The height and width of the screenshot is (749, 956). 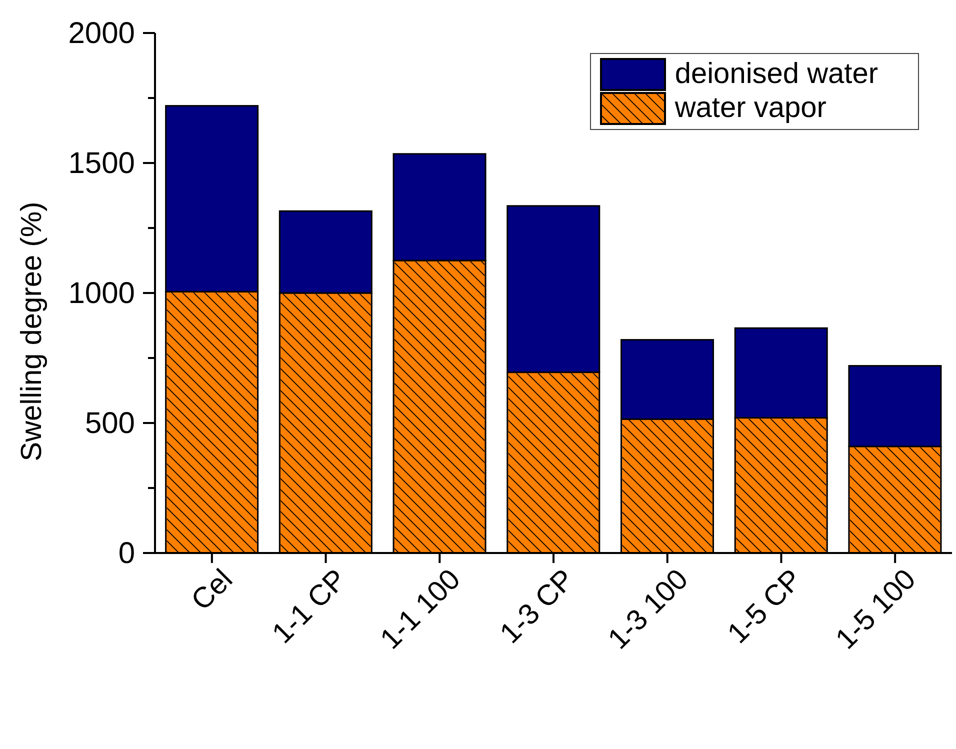 I want to click on x-tick-label: 1-5 CP, so click(x=765, y=606).